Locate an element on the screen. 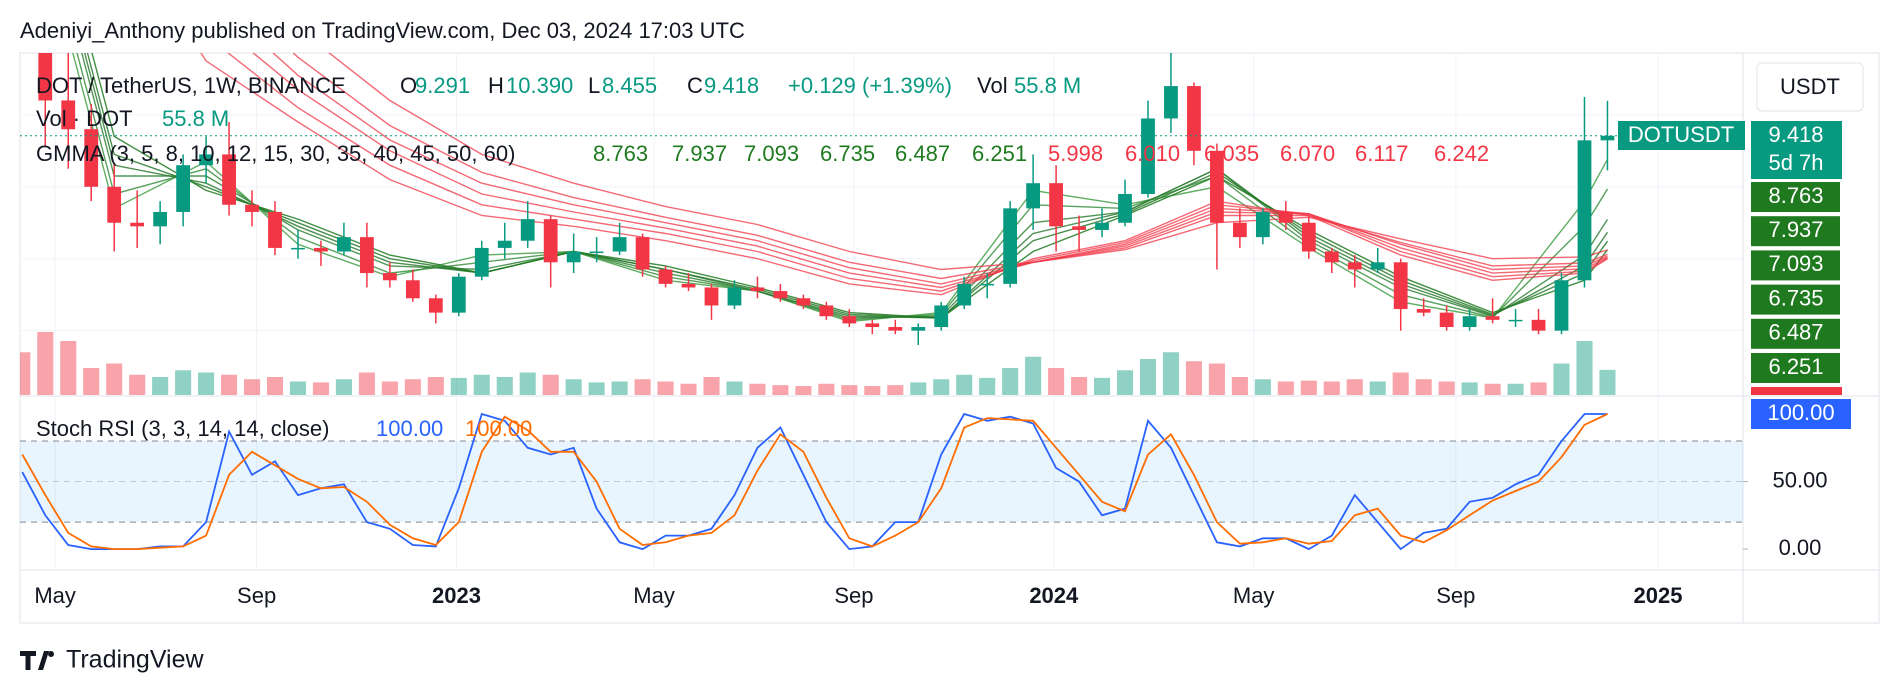 This screenshot has height=690, width=1888. gmma-price-tag-label: 7.937 is located at coordinates (1795, 229).